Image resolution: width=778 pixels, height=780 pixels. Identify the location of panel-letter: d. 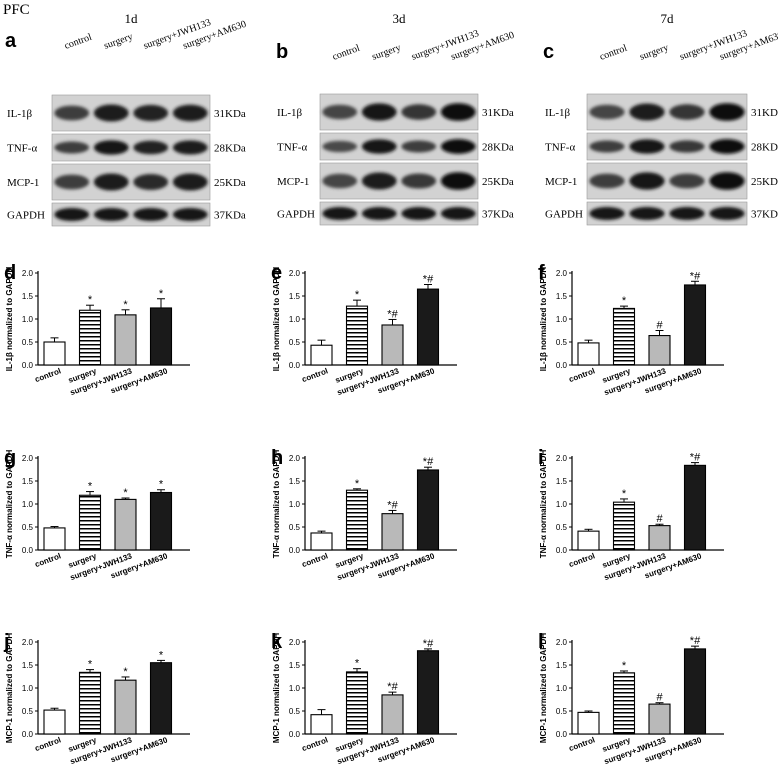
(10, 273).